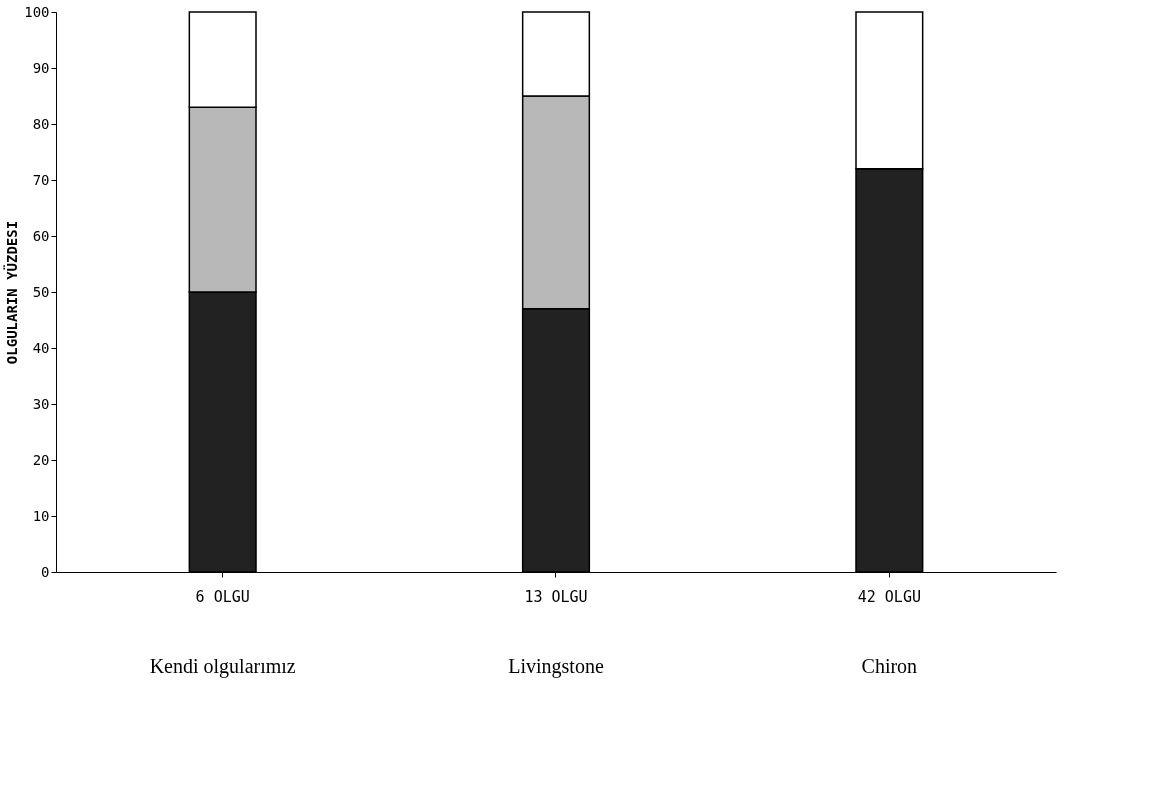 Image resolution: width=1176 pixels, height=804 pixels. What do you see at coordinates (222, 596) in the screenshot?
I see `x-tick-label: 6 OLGU` at bounding box center [222, 596].